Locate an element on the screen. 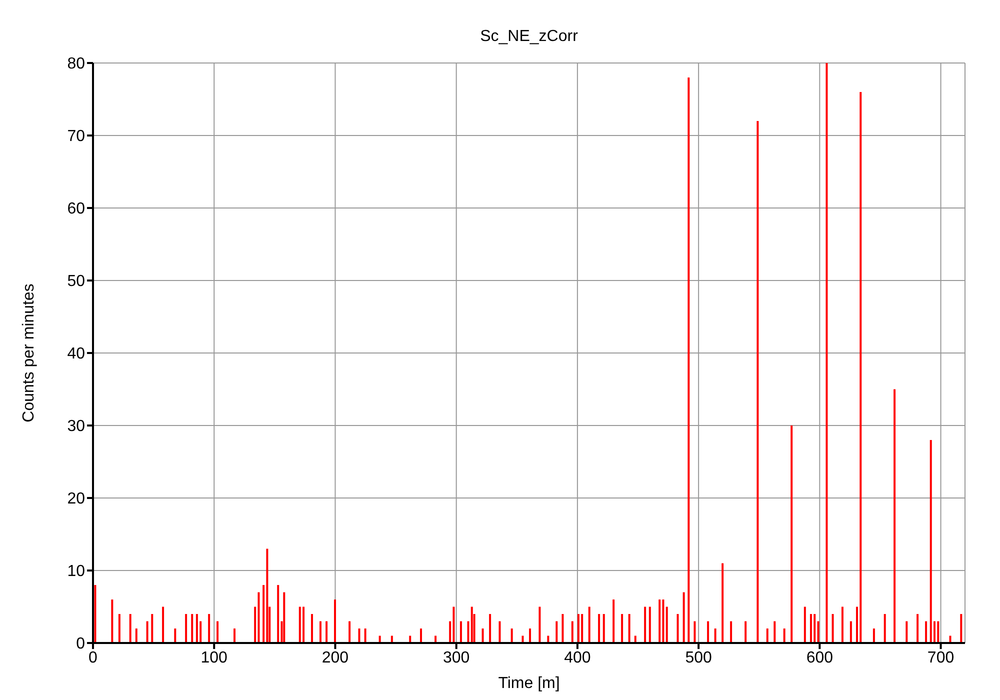  y-tick-label: 60 is located at coordinates (76, 209).